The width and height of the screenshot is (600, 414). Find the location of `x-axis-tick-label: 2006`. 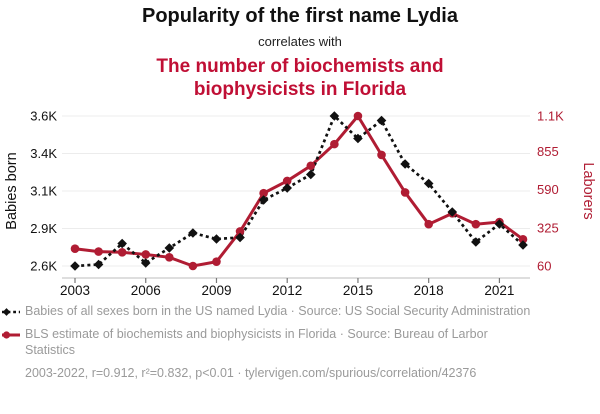

x-axis-tick-label: 2006 is located at coordinates (146, 290).